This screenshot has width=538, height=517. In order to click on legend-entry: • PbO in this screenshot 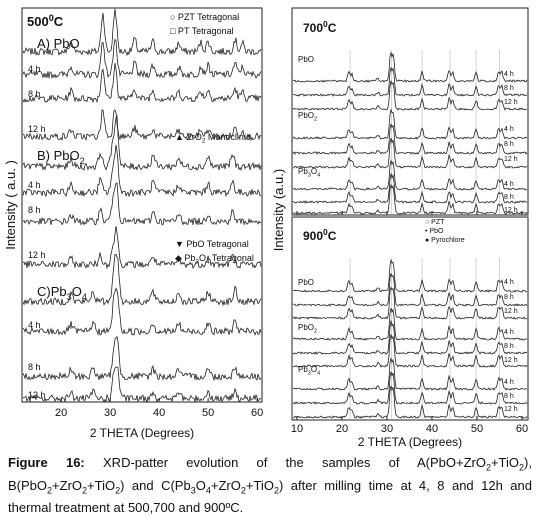, I will do `click(434, 231)`.